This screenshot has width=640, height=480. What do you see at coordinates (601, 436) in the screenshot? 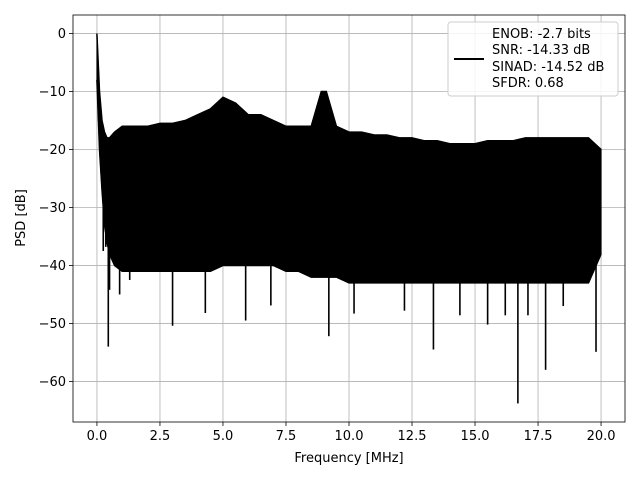
I see `x-tick-label: 20.0` at bounding box center [601, 436].